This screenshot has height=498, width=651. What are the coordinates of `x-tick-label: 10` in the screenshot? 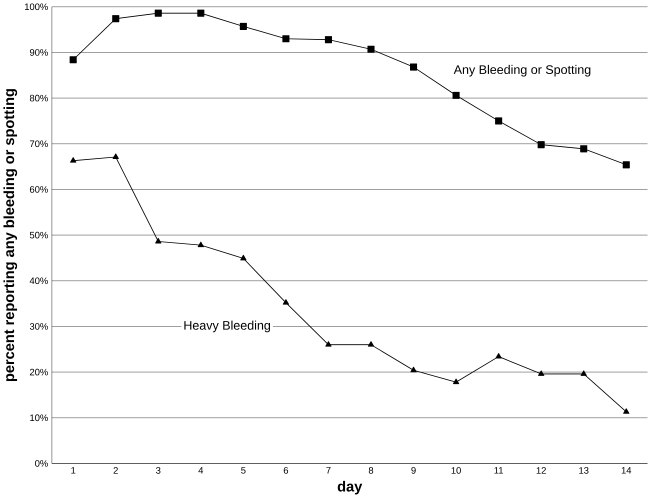 It's located at (456, 470).